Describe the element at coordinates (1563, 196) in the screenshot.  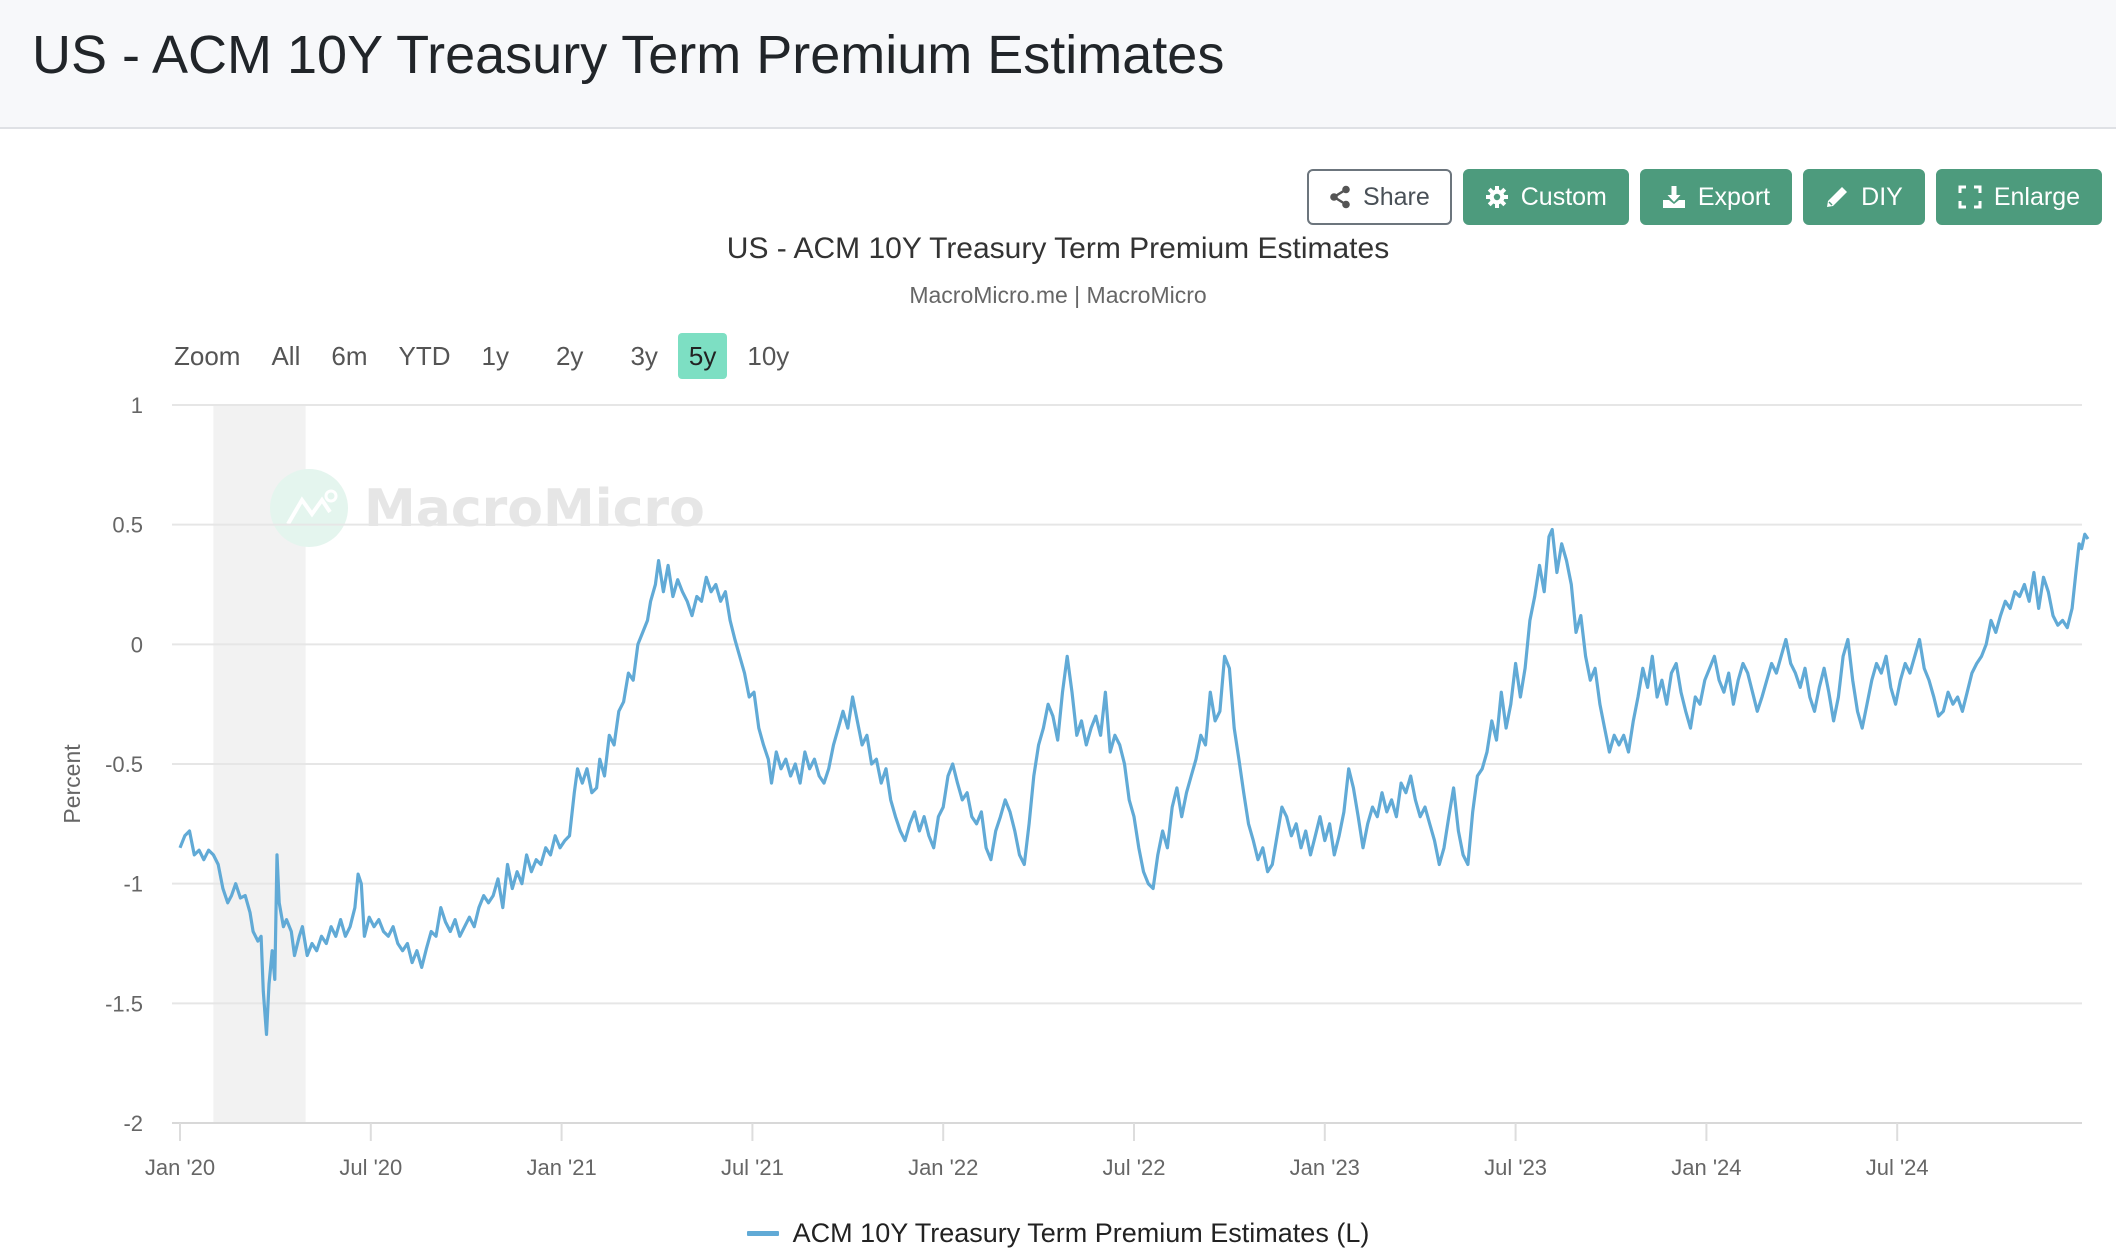
I see `custom-label: Custom` at that location.